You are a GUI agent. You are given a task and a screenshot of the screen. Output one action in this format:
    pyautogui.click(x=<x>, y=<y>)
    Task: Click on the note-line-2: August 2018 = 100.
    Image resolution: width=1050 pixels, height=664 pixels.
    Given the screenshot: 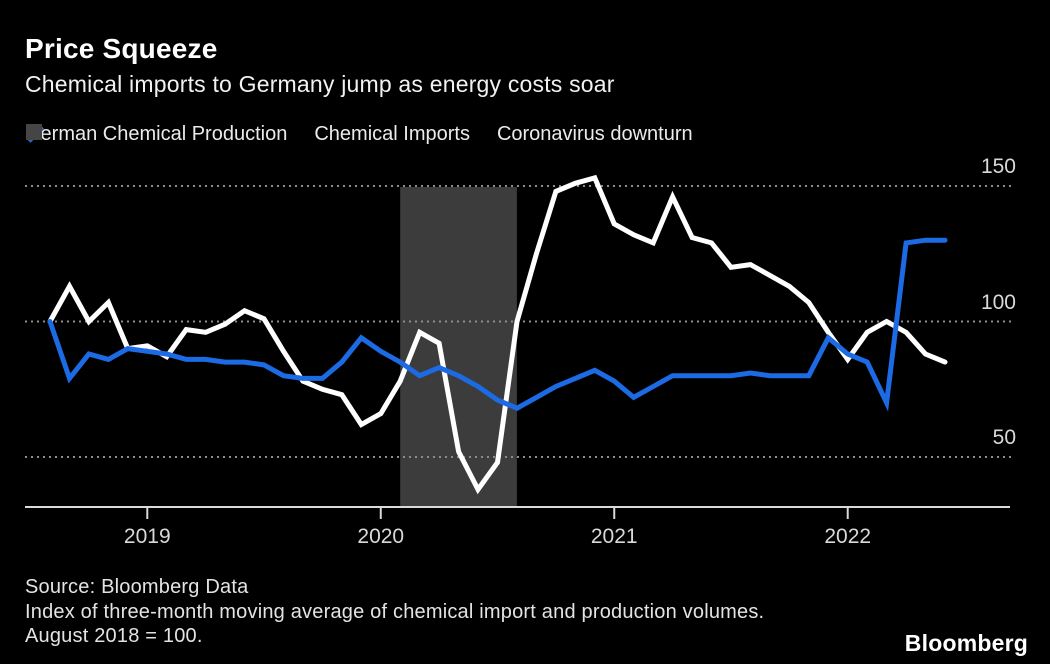 What is the action you would take?
    pyautogui.click(x=114, y=636)
    